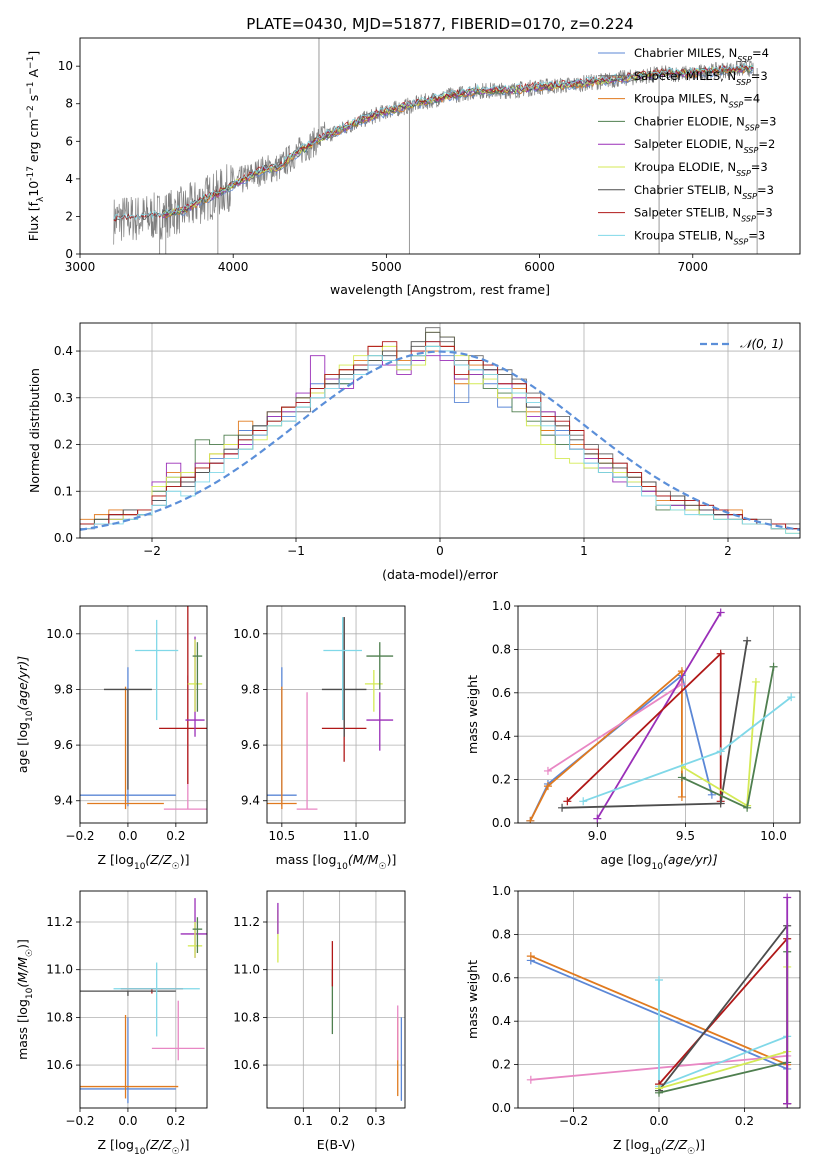  I want to click on age-vs-metallicity-points, so click(143, 708).